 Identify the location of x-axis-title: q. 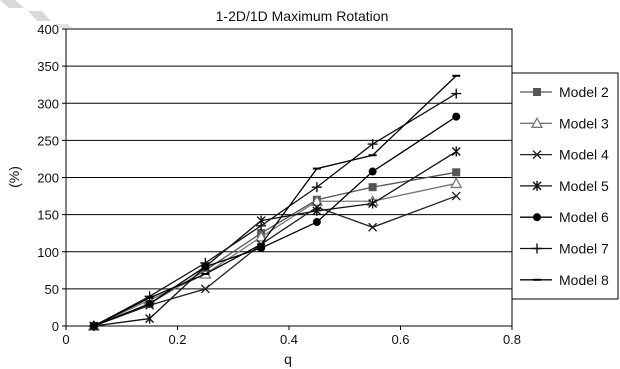
(288, 359).